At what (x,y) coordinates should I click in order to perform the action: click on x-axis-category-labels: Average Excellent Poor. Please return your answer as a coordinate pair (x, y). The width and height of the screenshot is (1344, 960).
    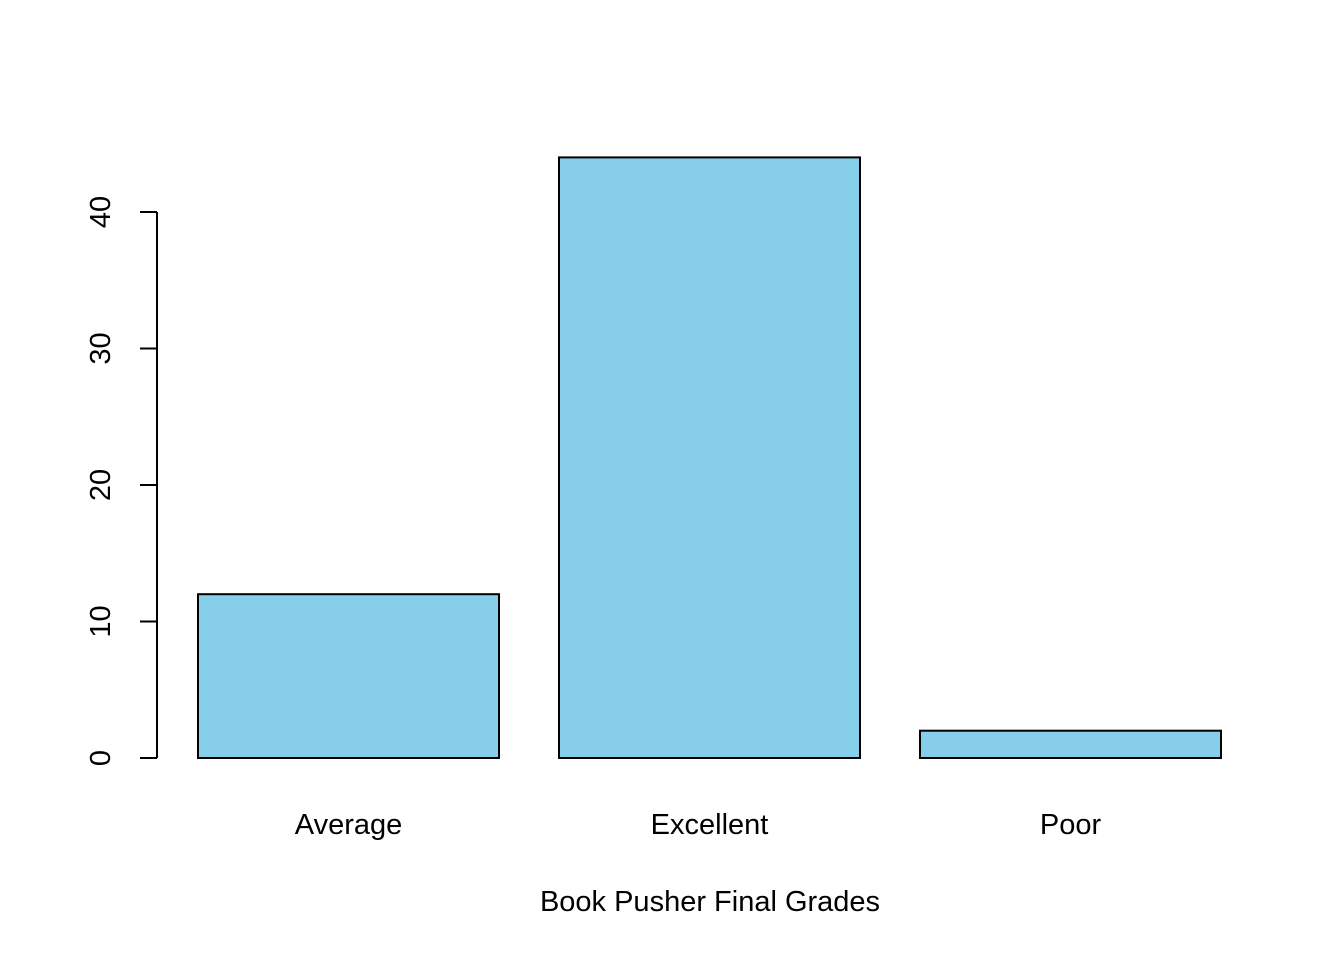
    Looking at the image, I should click on (698, 825).